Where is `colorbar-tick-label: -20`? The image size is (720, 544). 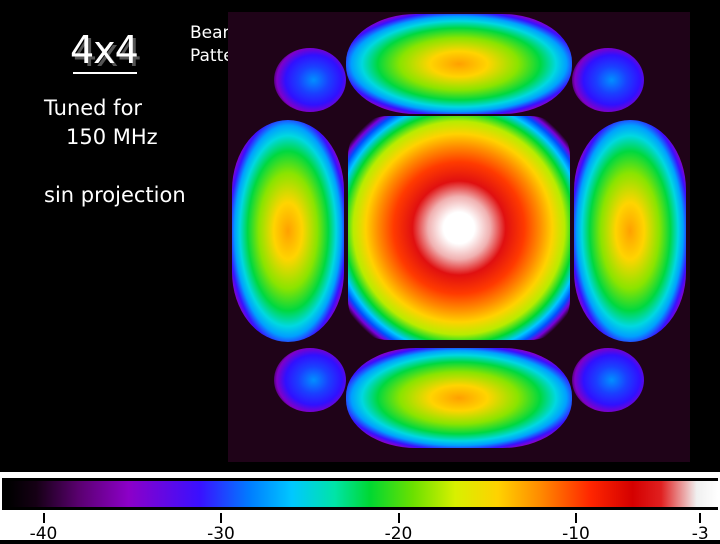 colorbar-tick-label: -20 is located at coordinates (398, 534).